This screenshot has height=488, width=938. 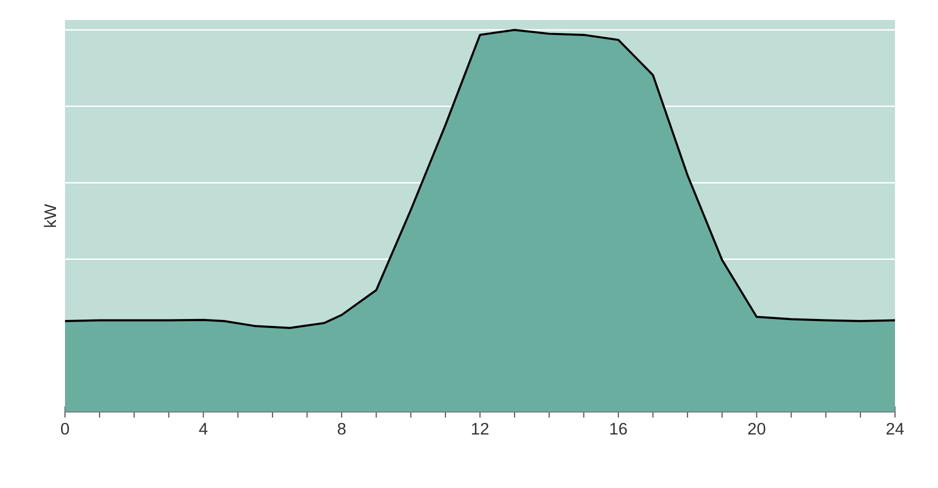 What do you see at coordinates (65, 428) in the screenshot?
I see `x-tick-label: 0` at bounding box center [65, 428].